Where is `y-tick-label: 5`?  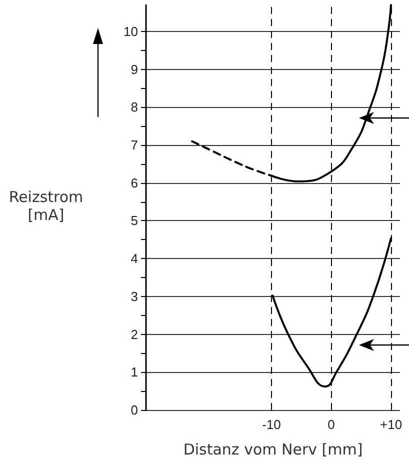
y-tick-label: 5 is located at coordinates (134, 220).